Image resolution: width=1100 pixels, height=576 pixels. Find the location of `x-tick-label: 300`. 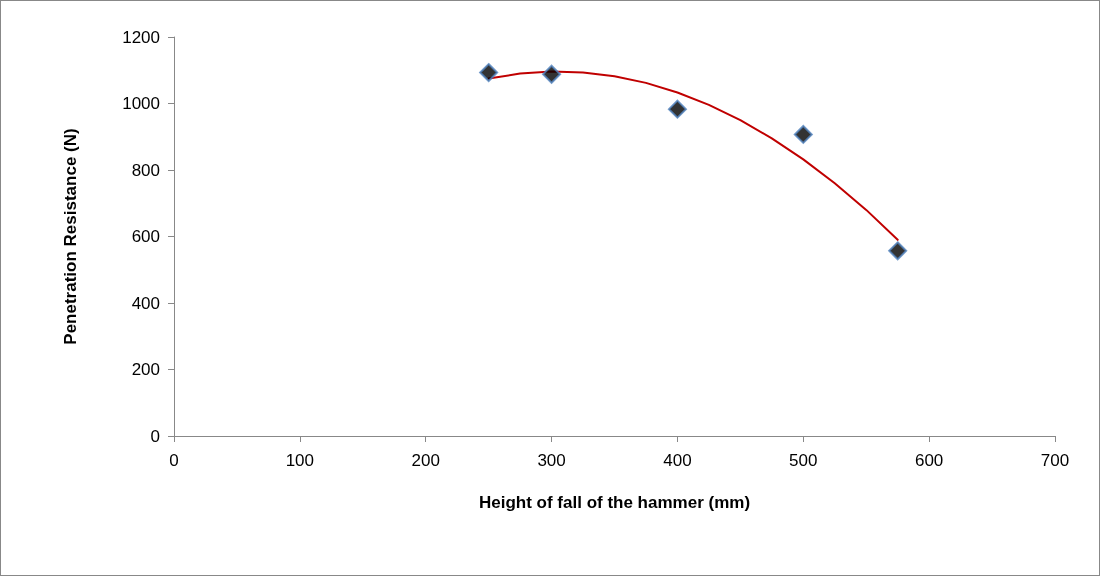

x-tick-label: 300 is located at coordinates (551, 460).